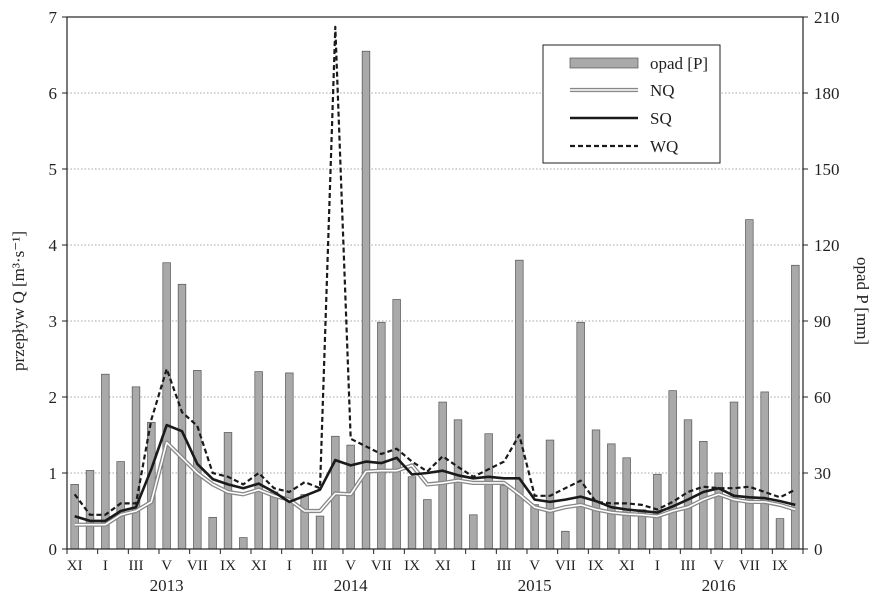  Describe the element at coordinates (827, 93) in the screenshot. I see `y-right-tick-label: 180` at that location.